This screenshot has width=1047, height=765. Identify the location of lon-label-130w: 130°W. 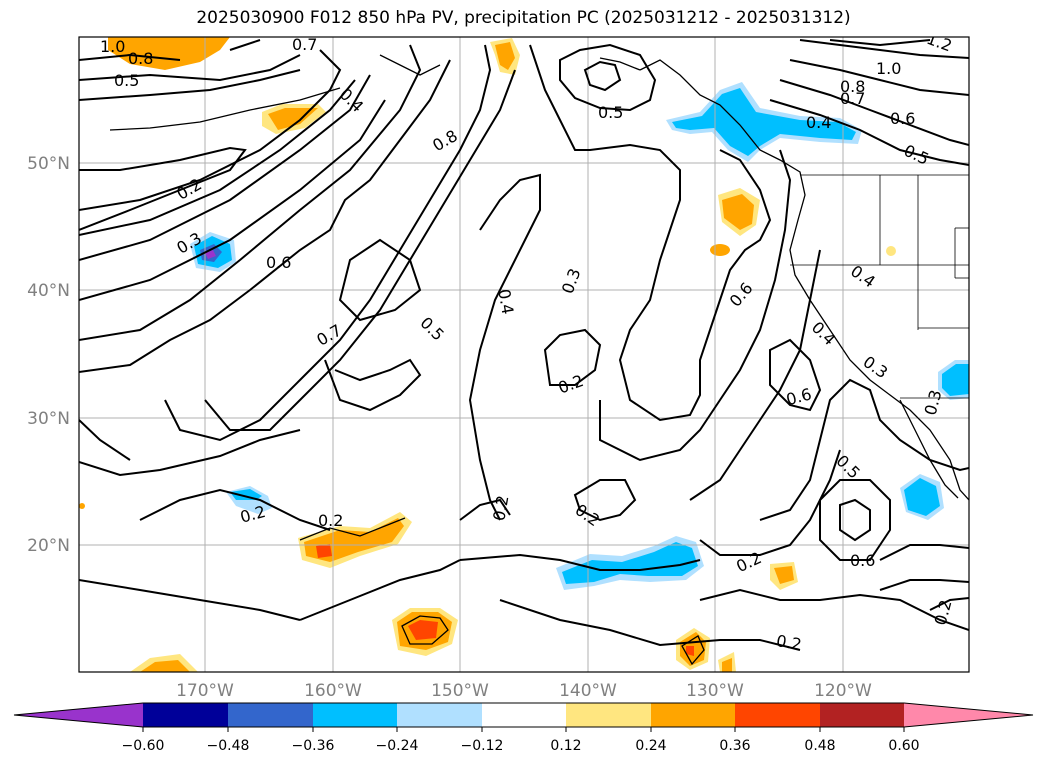
(715, 691).